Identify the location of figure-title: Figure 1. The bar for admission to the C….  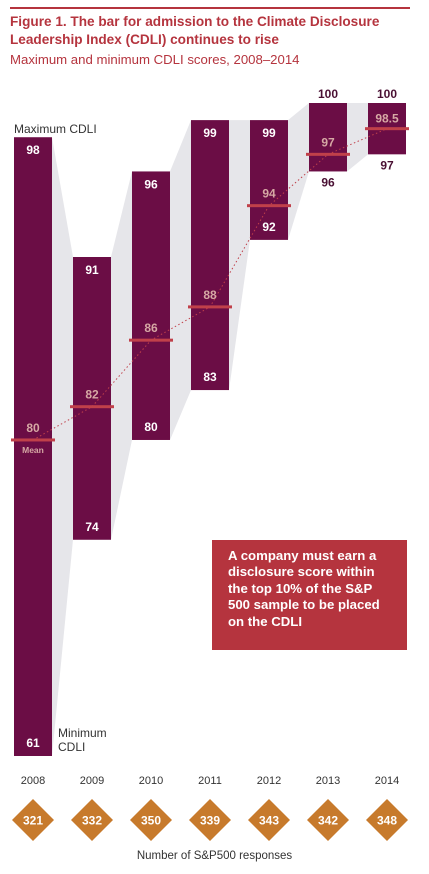
(195, 30).